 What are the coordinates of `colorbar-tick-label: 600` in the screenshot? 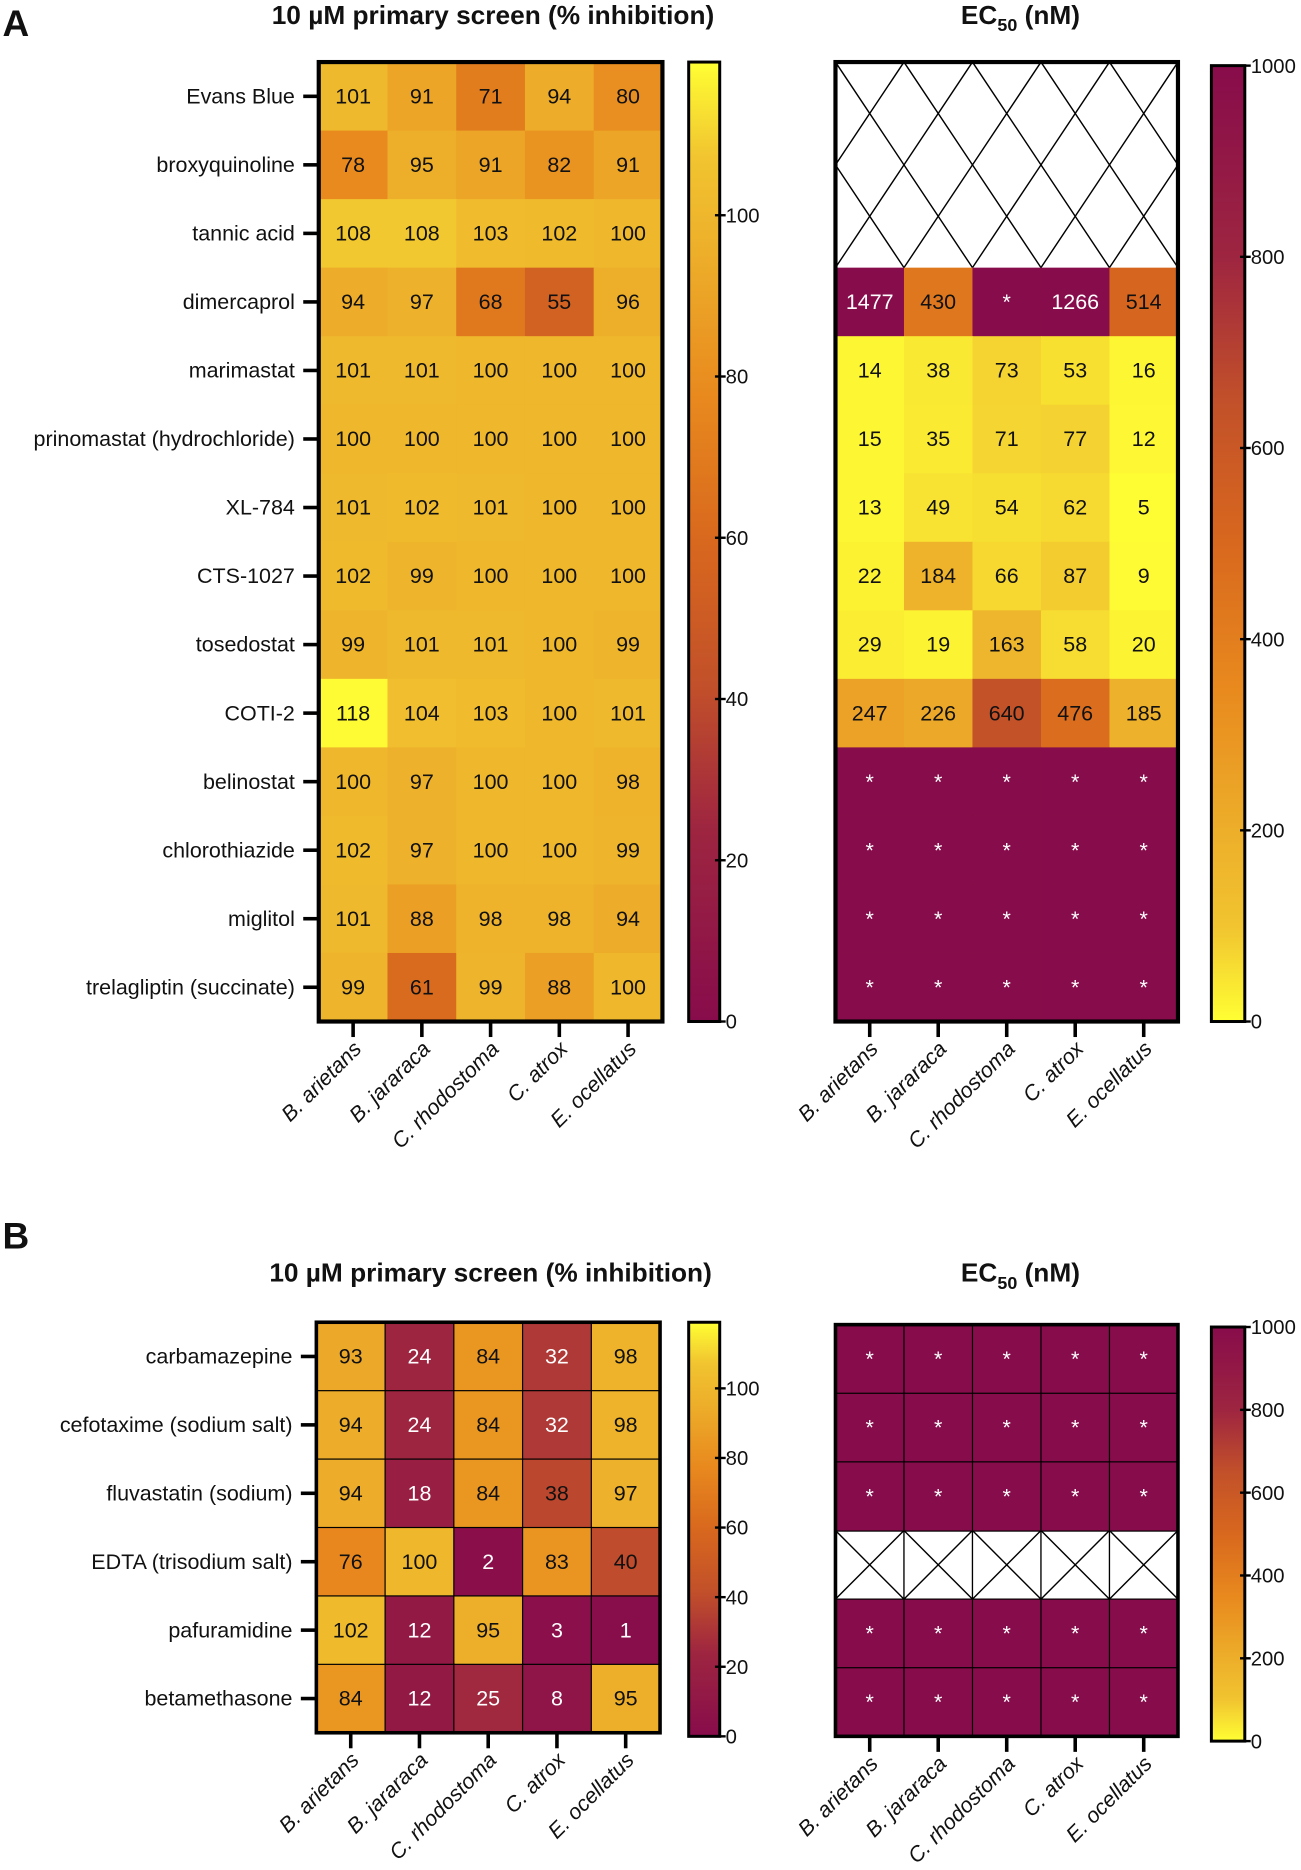 It's located at (1268, 449).